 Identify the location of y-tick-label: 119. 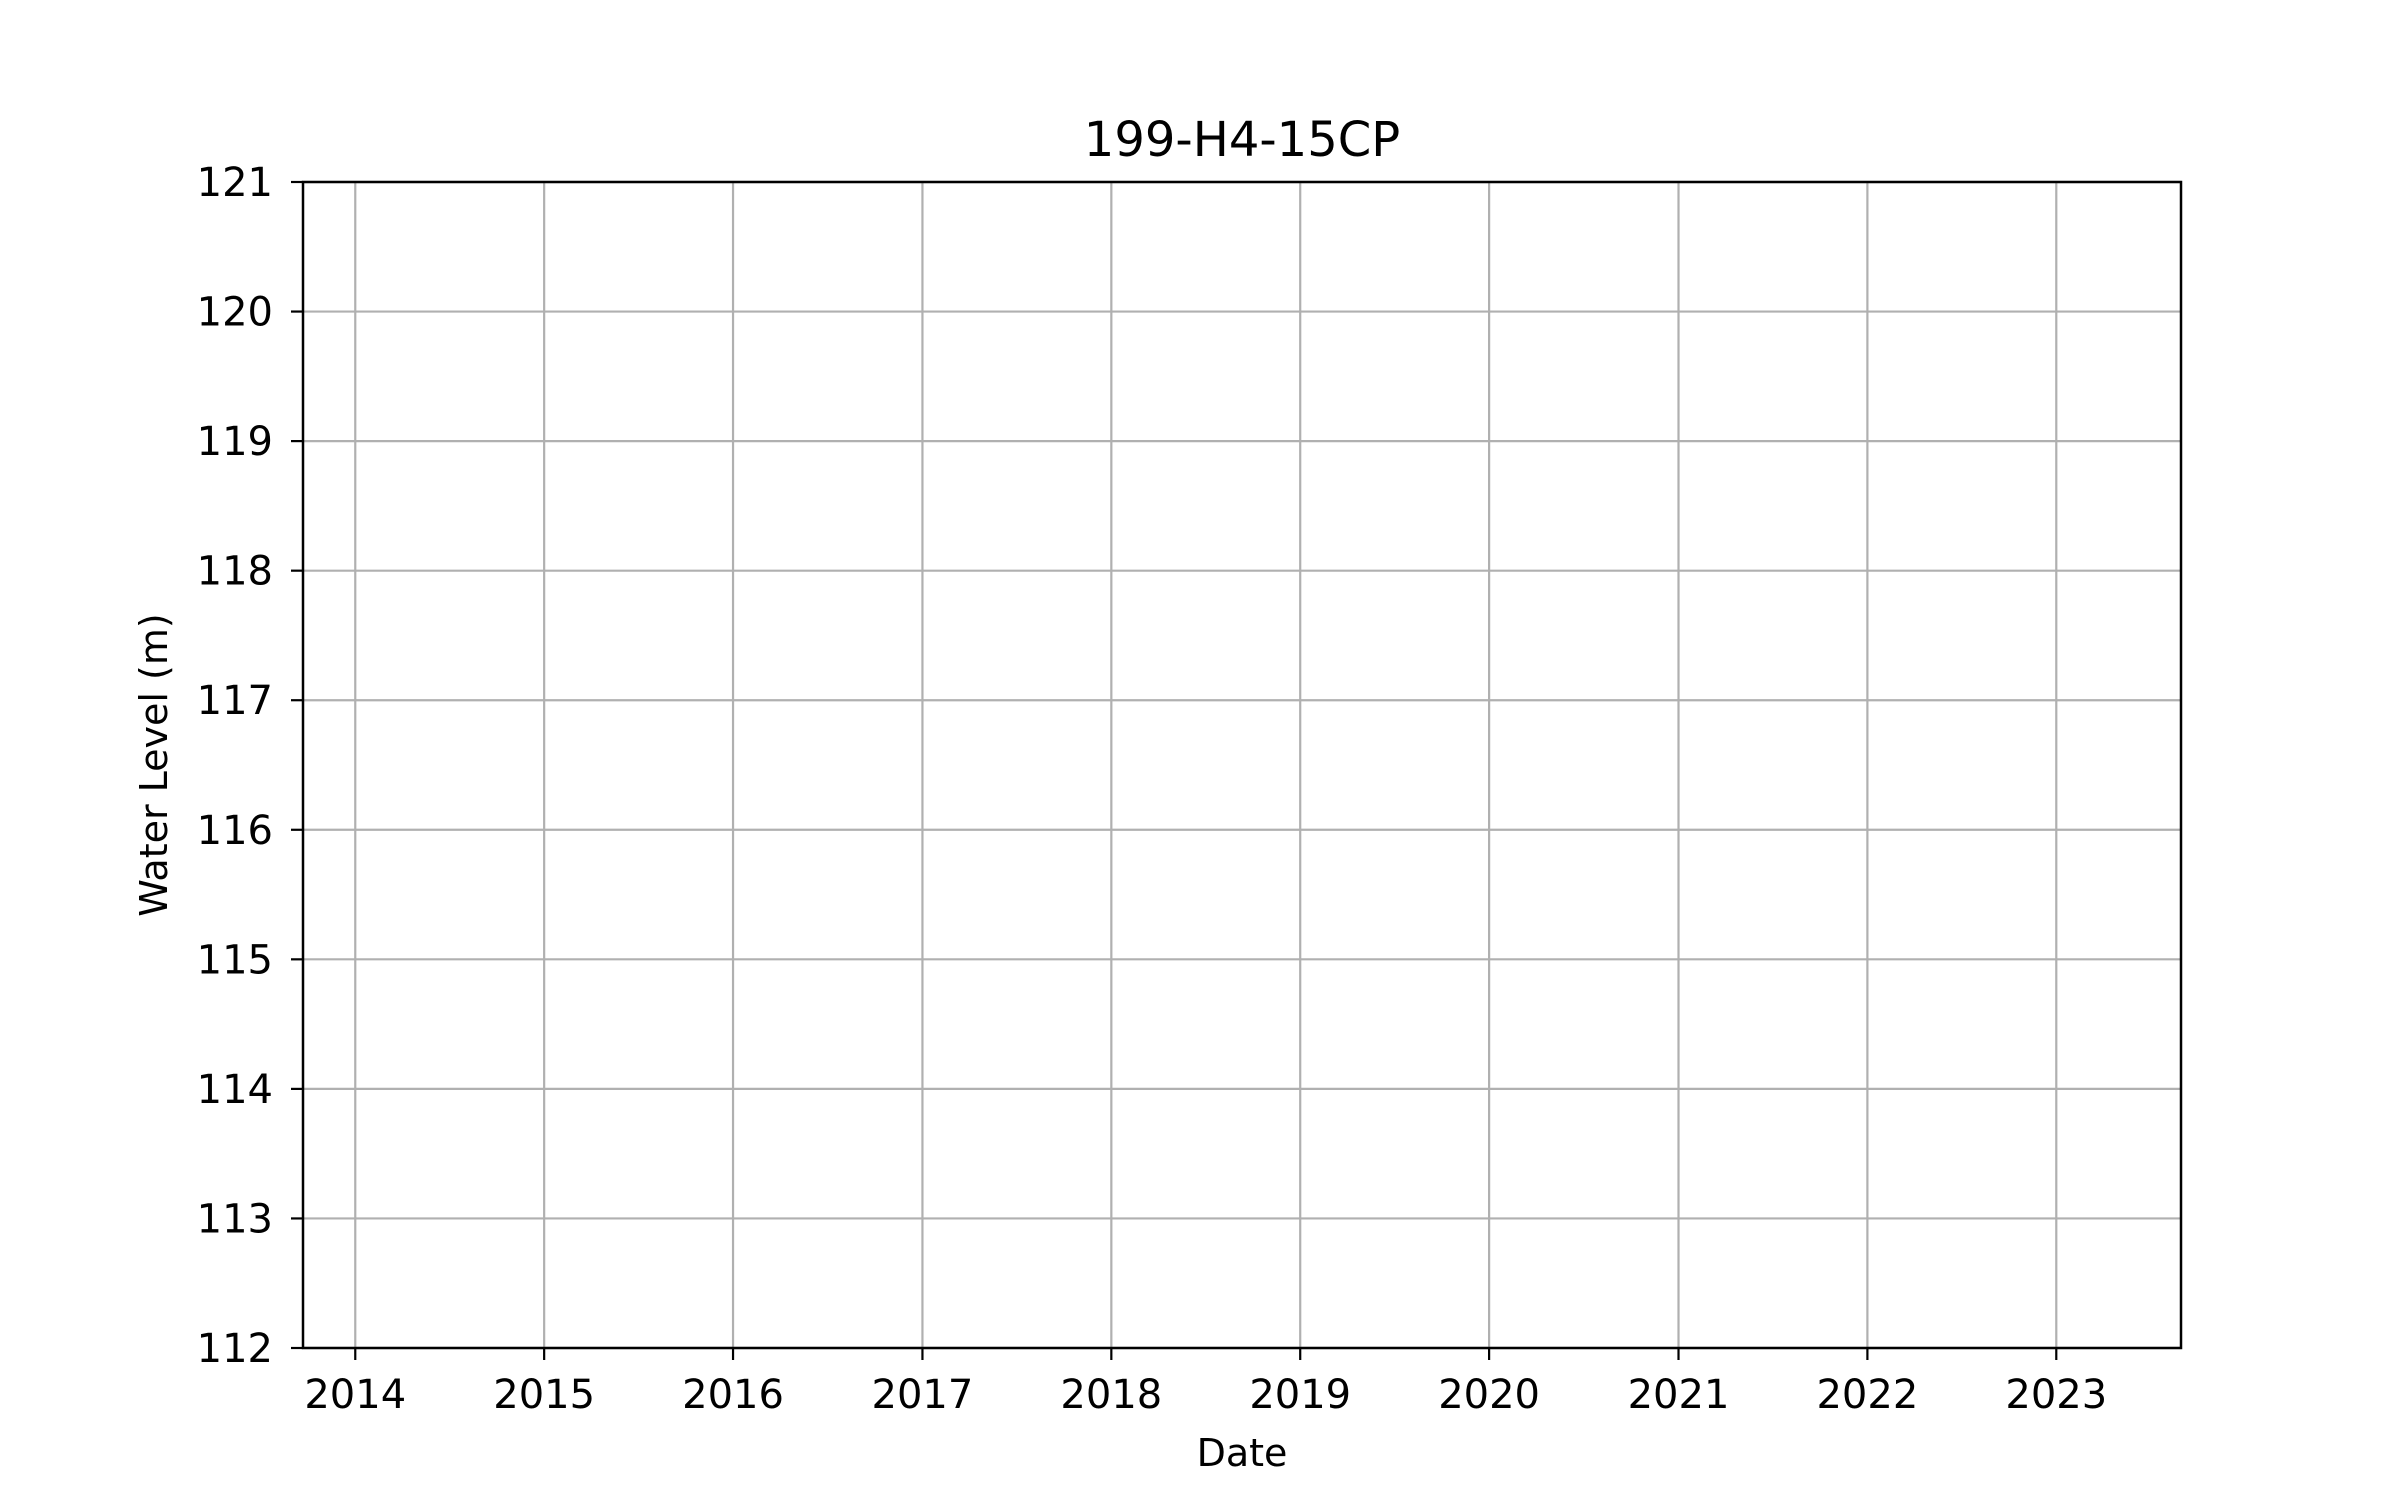
(235, 442).